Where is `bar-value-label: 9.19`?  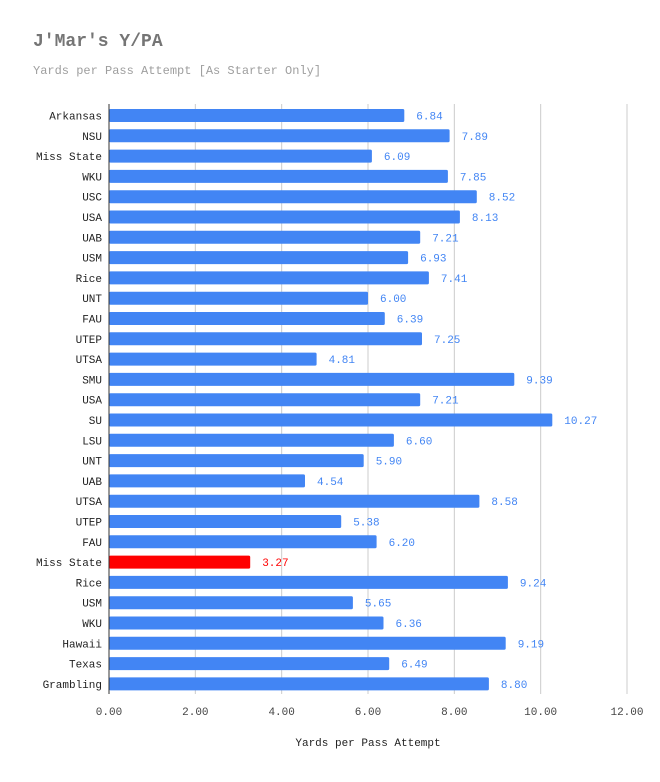
bar-value-label: 9.19 is located at coordinates (531, 645).